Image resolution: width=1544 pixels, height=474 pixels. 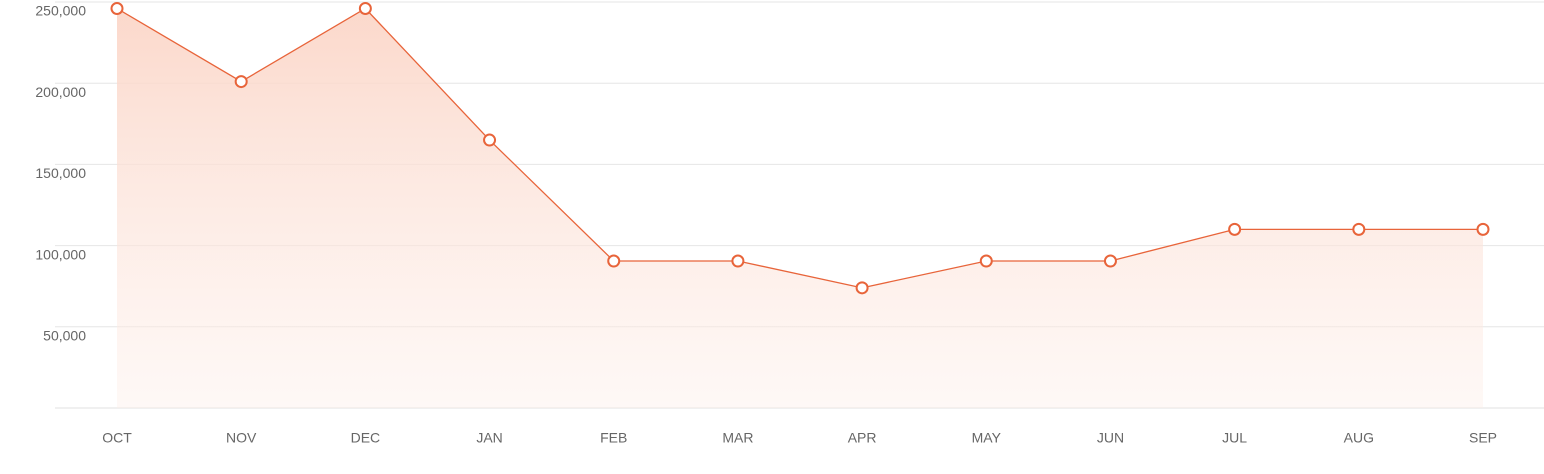 What do you see at coordinates (1110, 438) in the screenshot?
I see `x-tick-label: JUN` at bounding box center [1110, 438].